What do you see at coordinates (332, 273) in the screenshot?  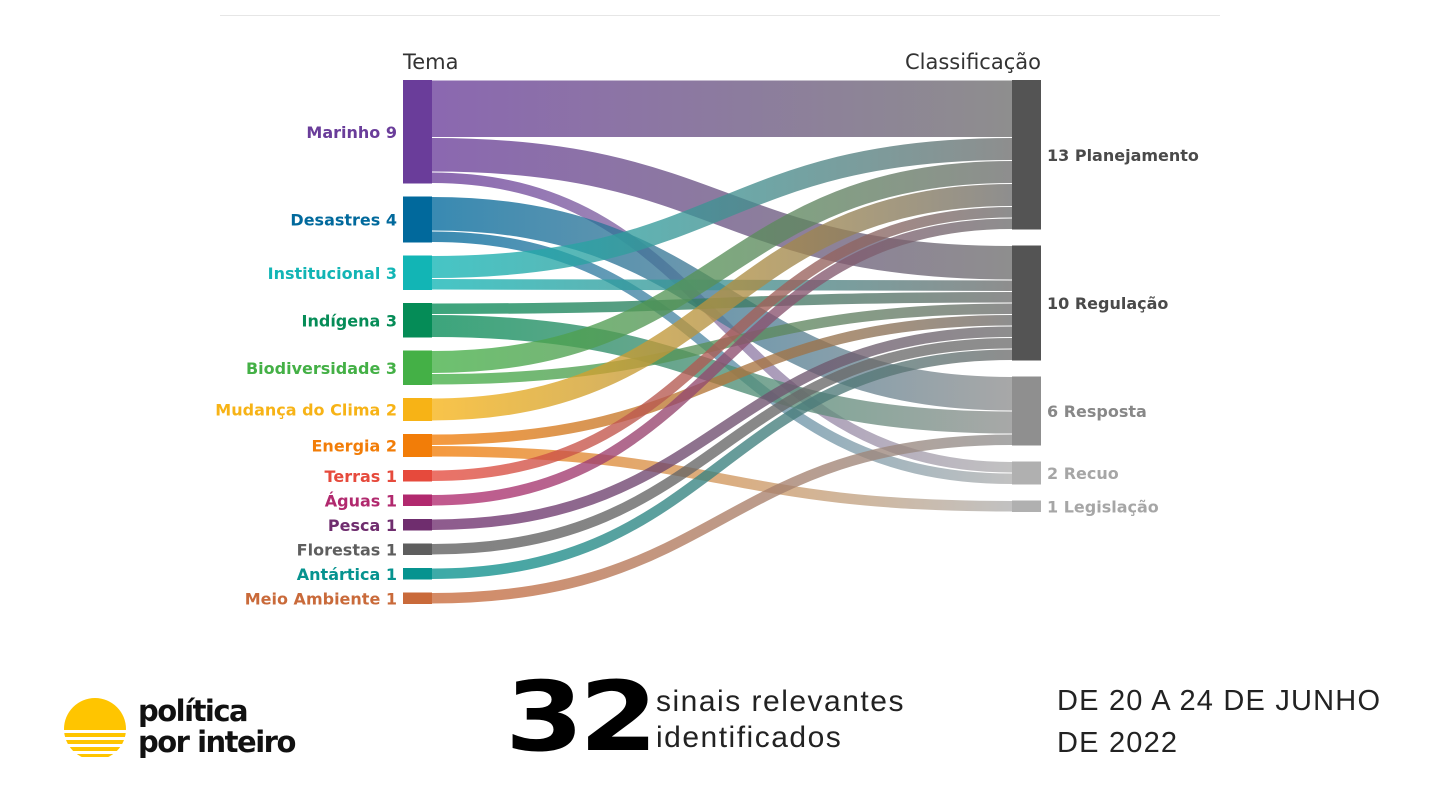 I see `source-label-institucional: Institucional 3` at bounding box center [332, 273].